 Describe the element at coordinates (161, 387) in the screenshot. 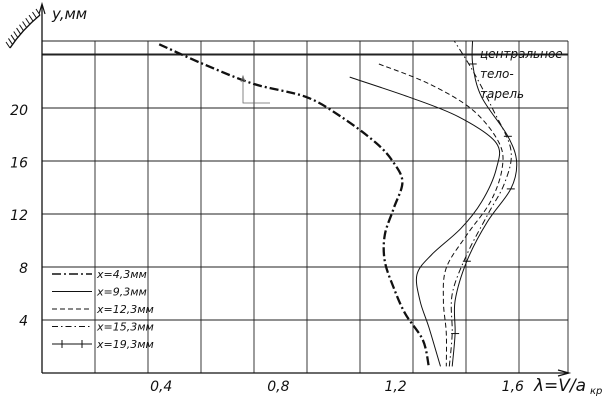

I see `x-tick-label: 0,4` at that location.